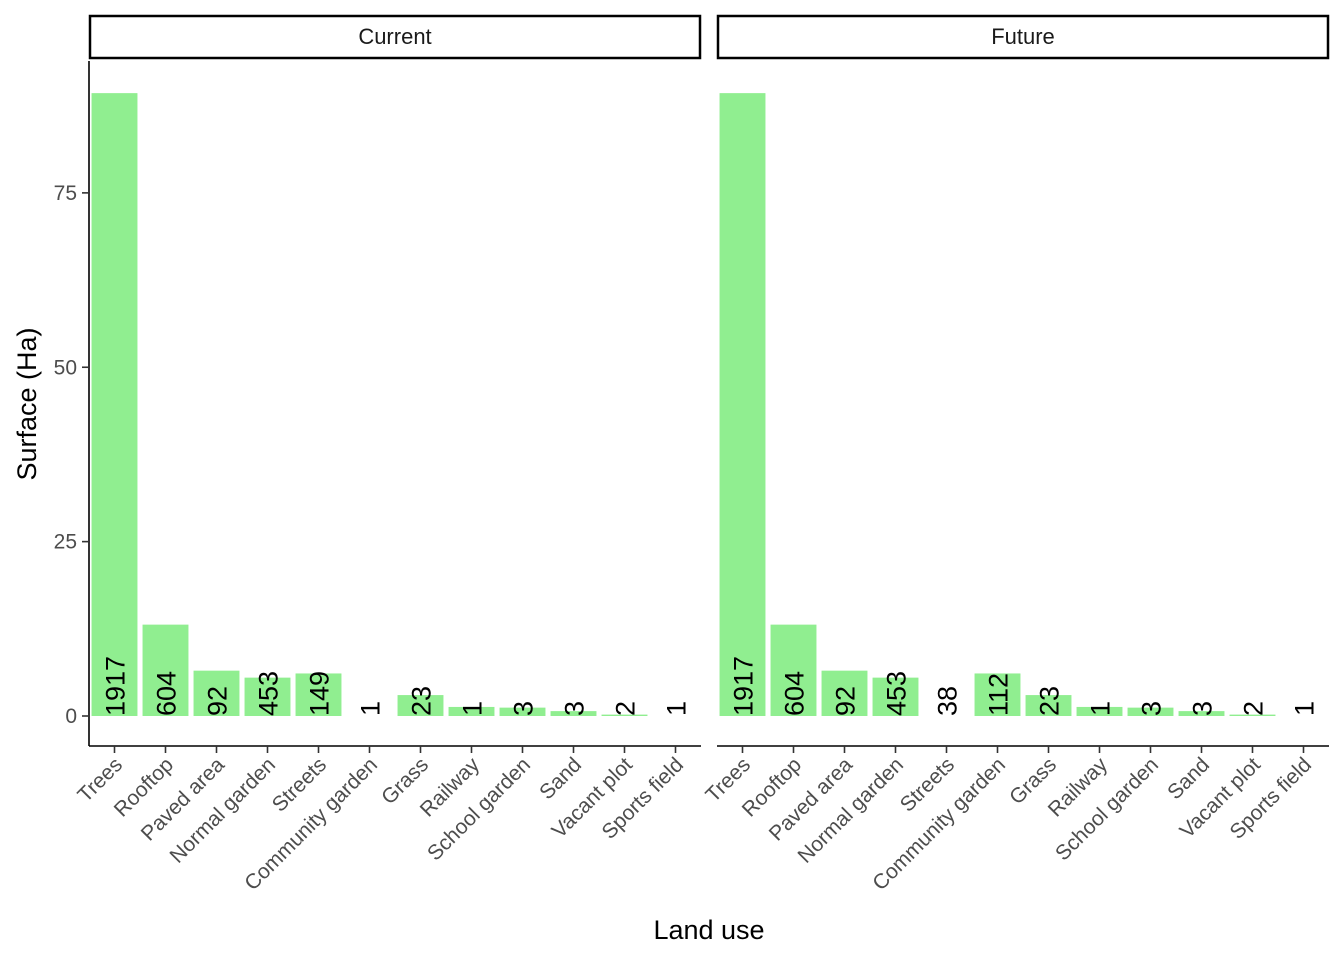 This screenshot has width=1344, height=960. Describe the element at coordinates (708, 930) in the screenshot. I see `x-axis-title: Land use` at that location.